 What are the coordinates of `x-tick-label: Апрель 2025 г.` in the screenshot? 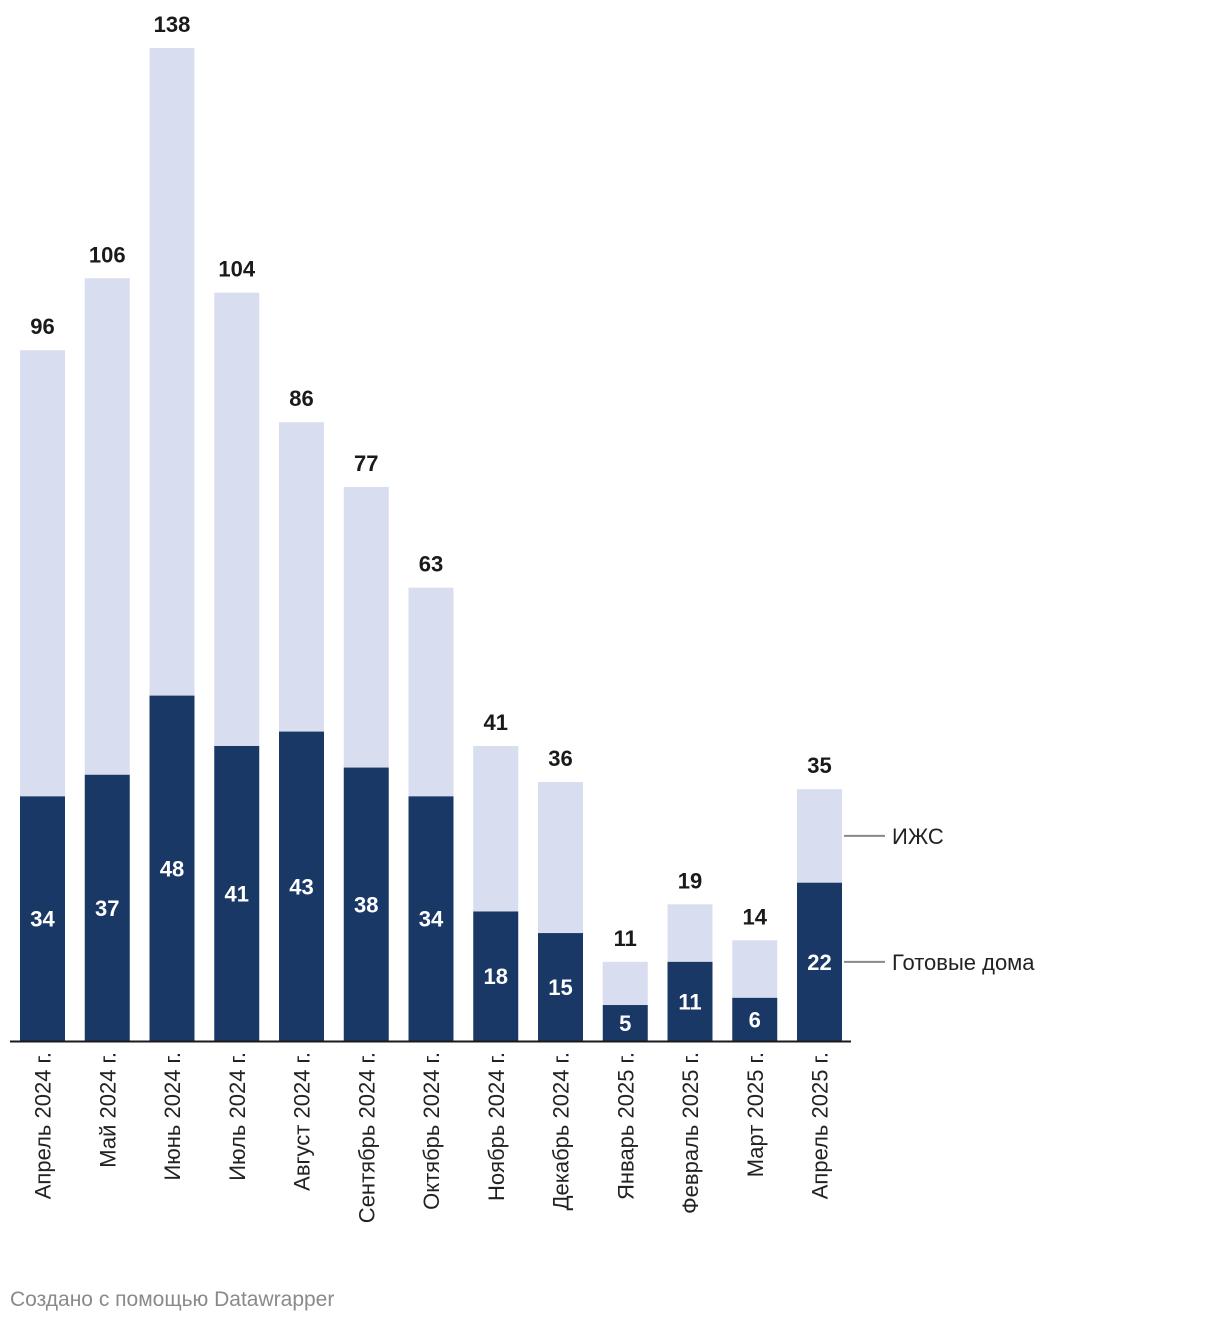 It's located at (820, 1125).